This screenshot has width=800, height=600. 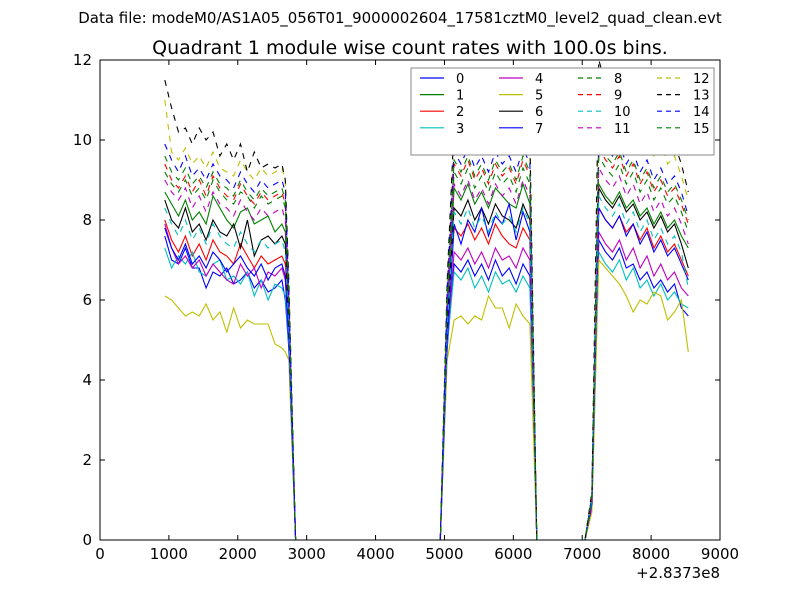 What do you see at coordinates (87, 220) in the screenshot?
I see `y-tick-label: 8` at bounding box center [87, 220].